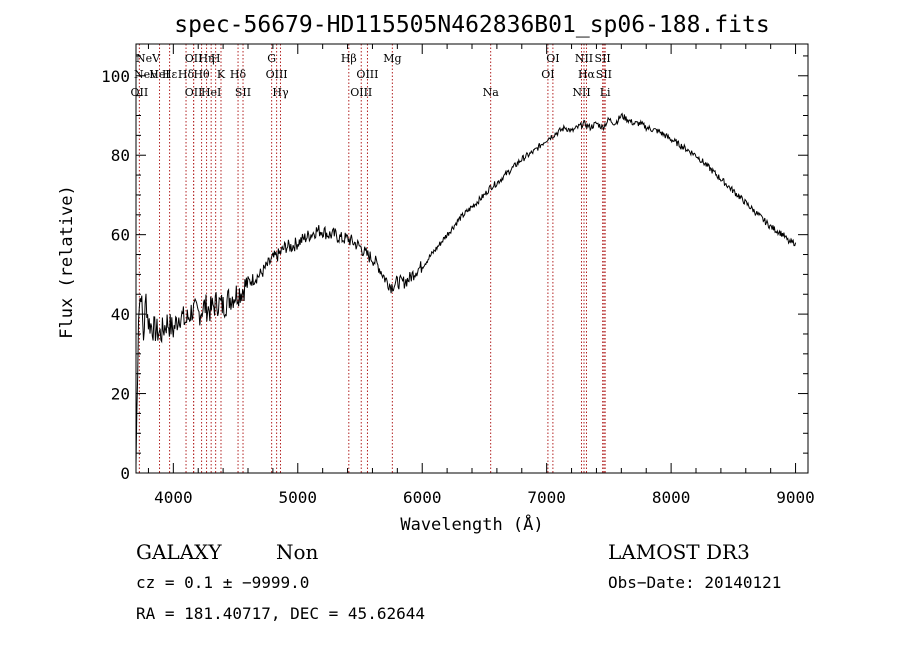 The height and width of the screenshot is (649, 900). I want to click on y-tick-label: 80, so click(120, 155).